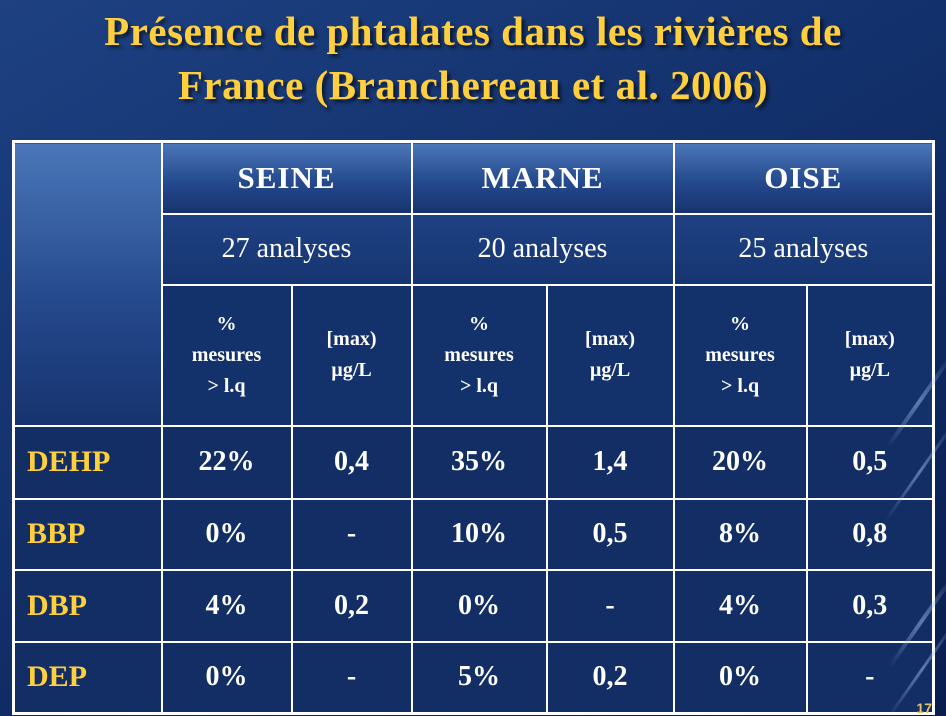 The image size is (946, 716). Describe the element at coordinates (924, 708) in the screenshot. I see `page-number: 17` at that location.